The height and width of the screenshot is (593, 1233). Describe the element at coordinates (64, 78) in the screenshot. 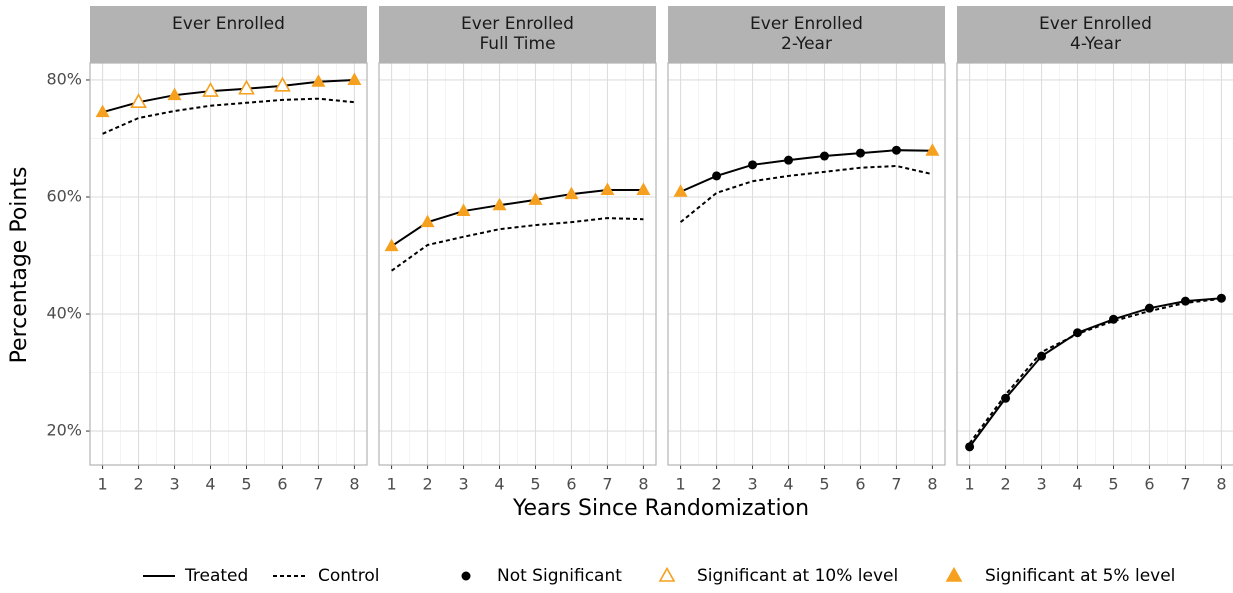

I see `y-tick-label: 80%` at that location.